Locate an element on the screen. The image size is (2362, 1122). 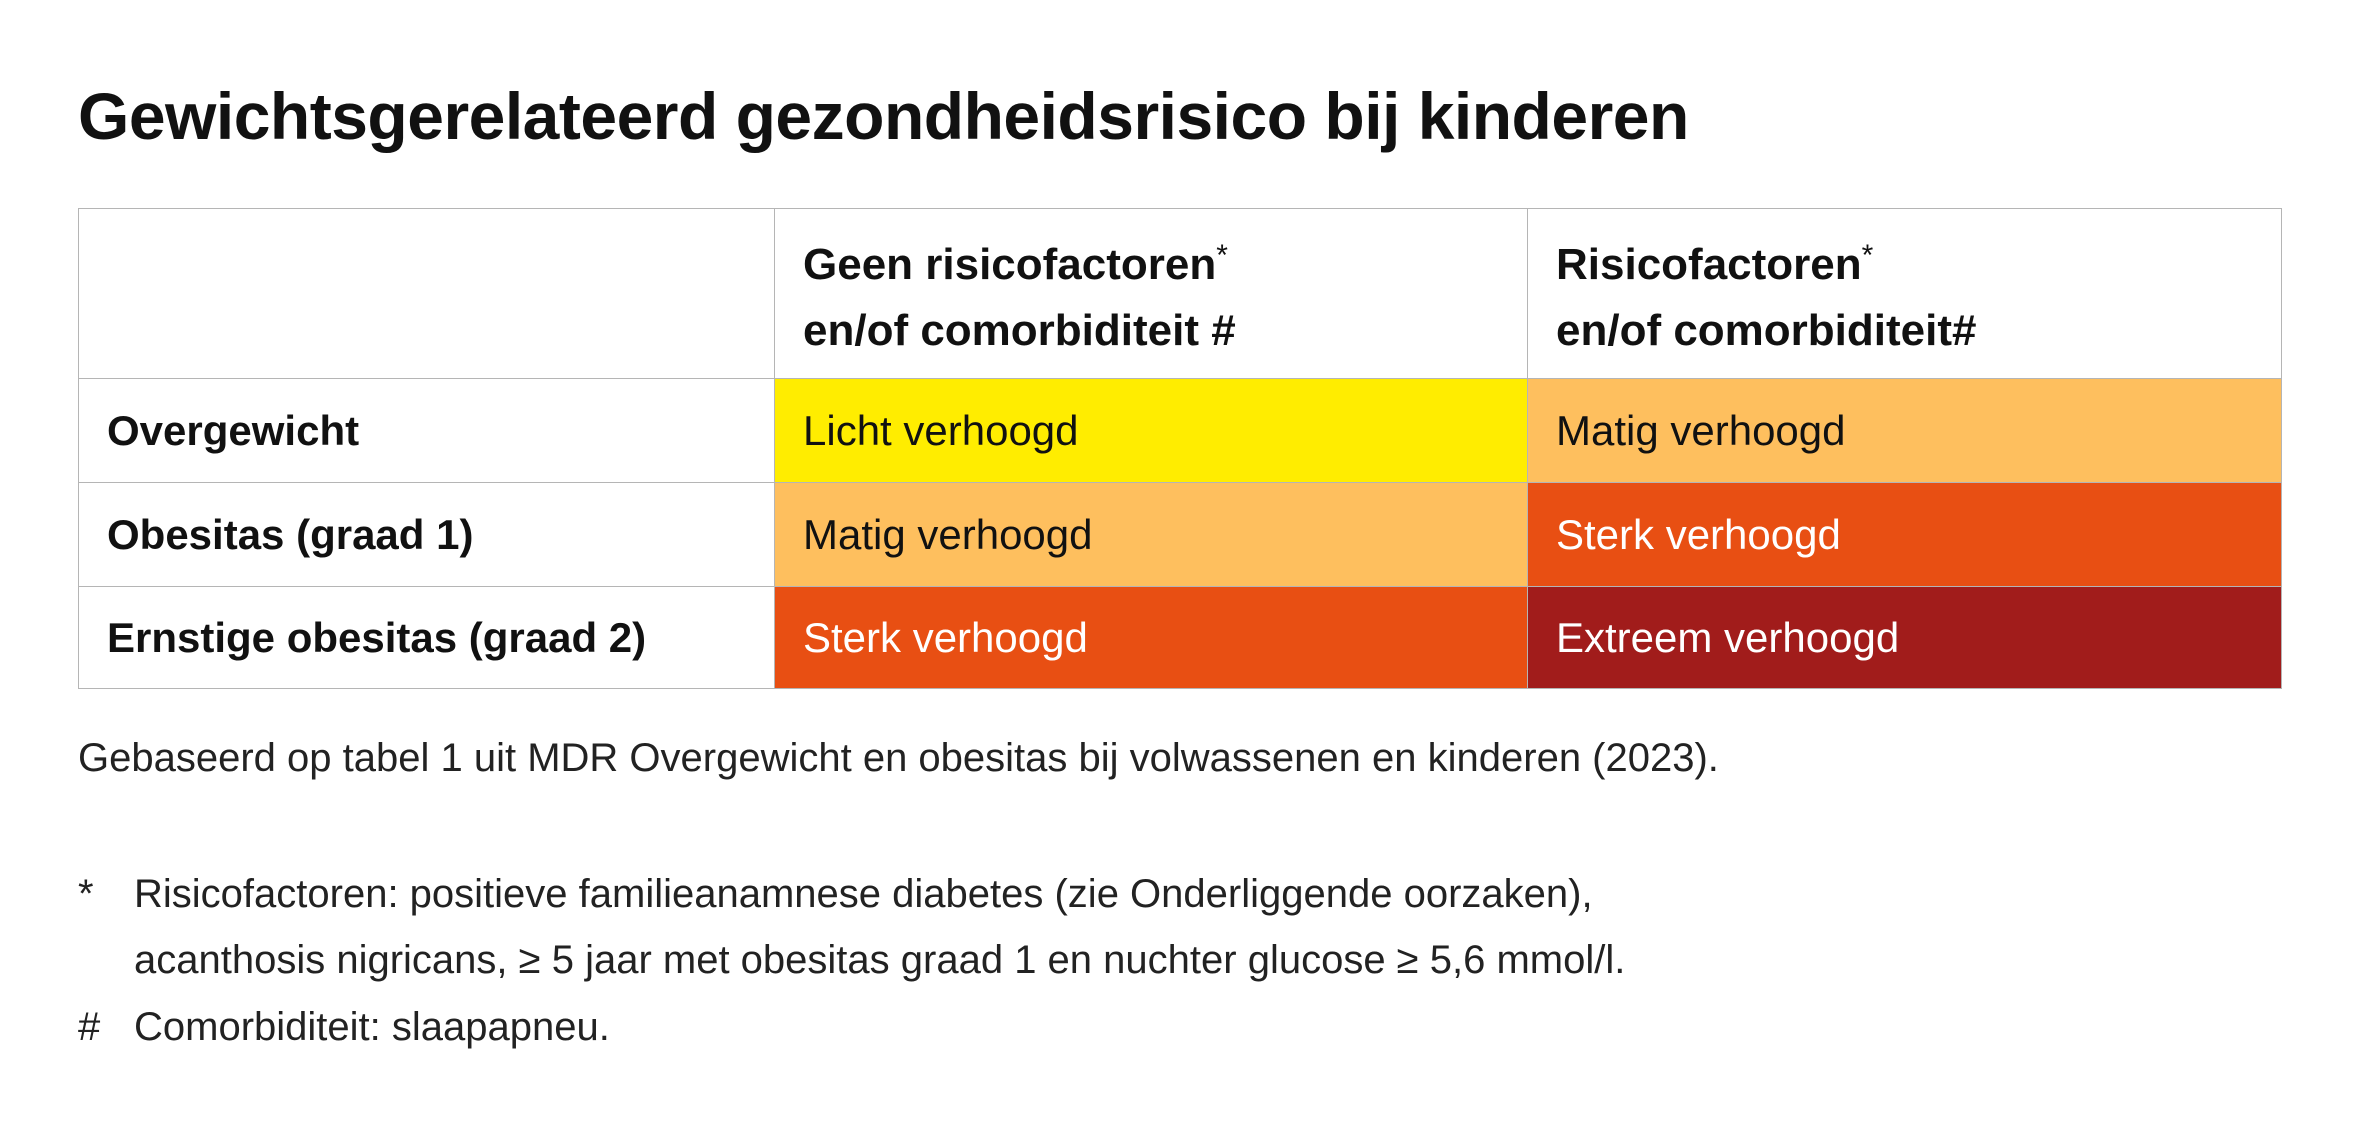
column-header: Risicofactoren* en/of comorbiditeit# is located at coordinates (1904, 293).